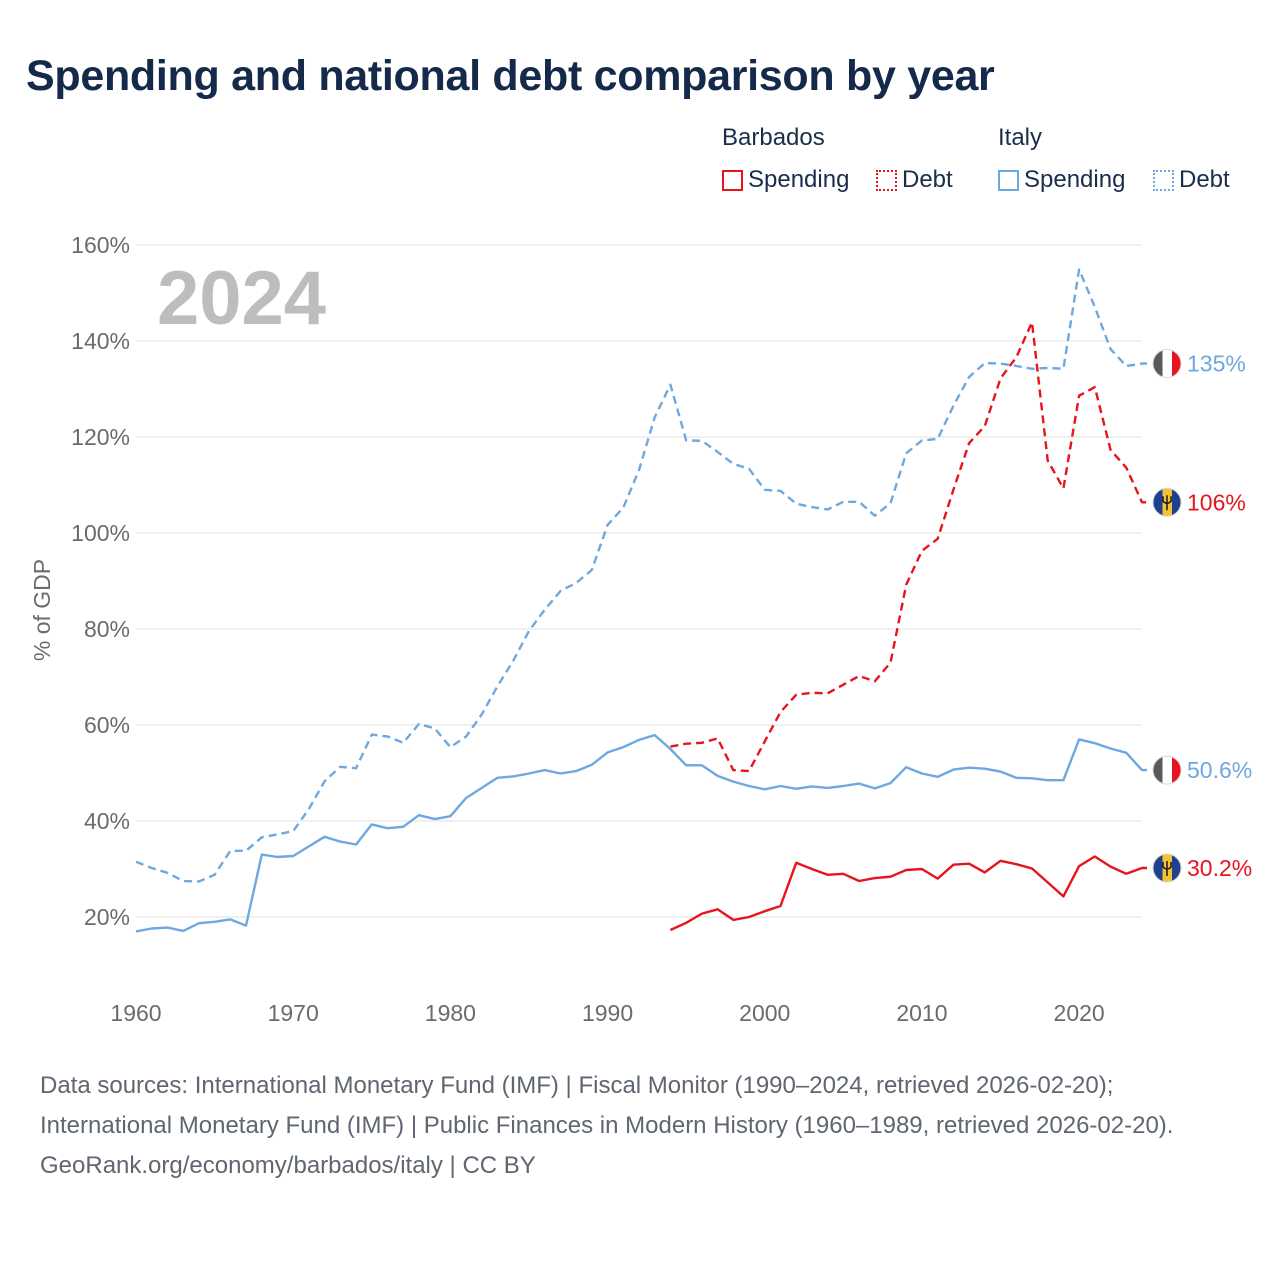 This screenshot has width=1280, height=1280. Describe the element at coordinates (908, 893) in the screenshot. I see `series-line-barbados-spending` at that location.